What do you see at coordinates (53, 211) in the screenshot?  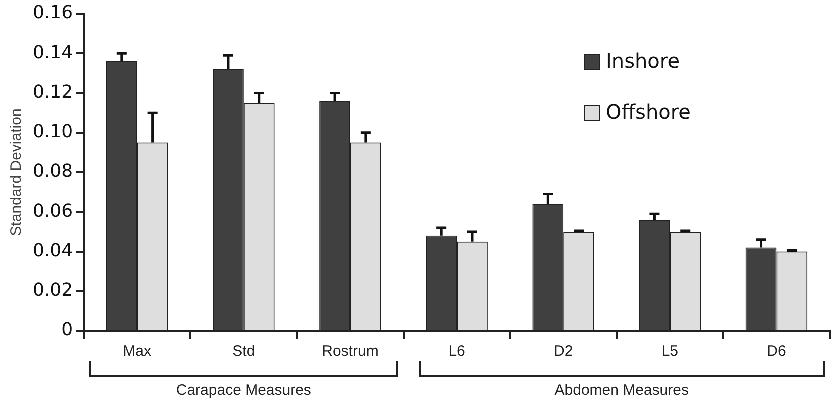 I see `y-tick-label: 0.06` at bounding box center [53, 211].